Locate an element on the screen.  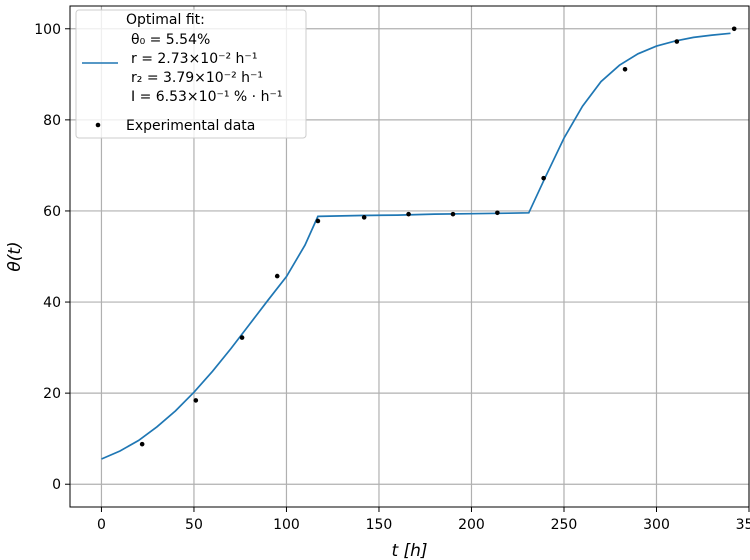
y-tick-label: 40 is located at coordinates (52, 303).